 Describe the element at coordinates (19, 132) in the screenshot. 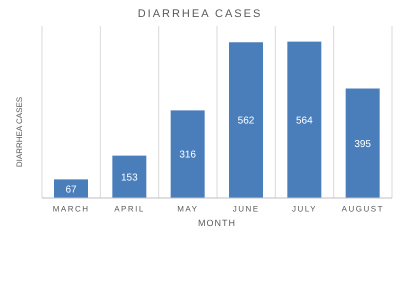

I see `y-axis-title: DIARRHEA CASES` at that location.